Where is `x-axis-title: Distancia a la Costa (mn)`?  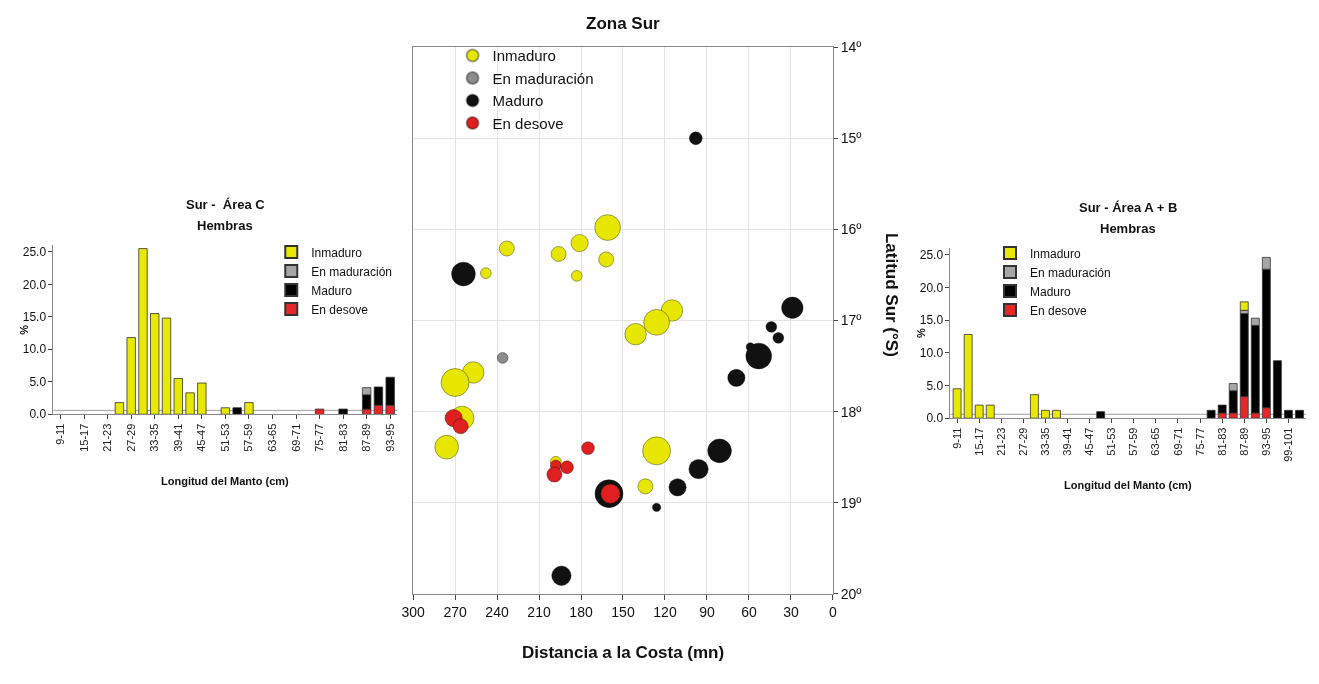
x-axis-title: Distancia a la Costa (mn) is located at coordinates (623, 652).